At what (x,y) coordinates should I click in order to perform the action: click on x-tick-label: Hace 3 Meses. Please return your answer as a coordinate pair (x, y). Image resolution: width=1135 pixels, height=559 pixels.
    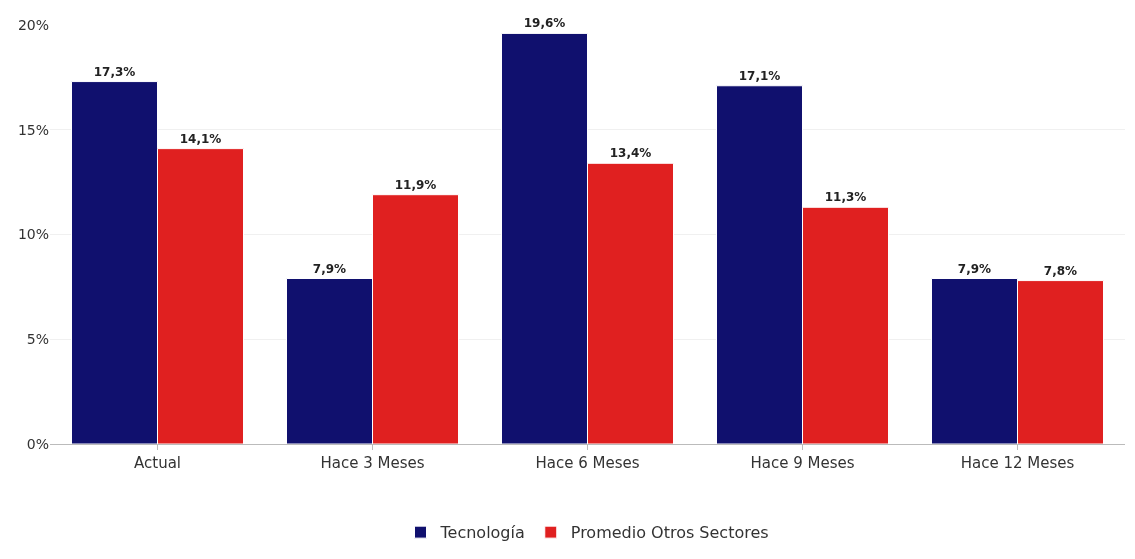
    Looking at the image, I should click on (372, 463).